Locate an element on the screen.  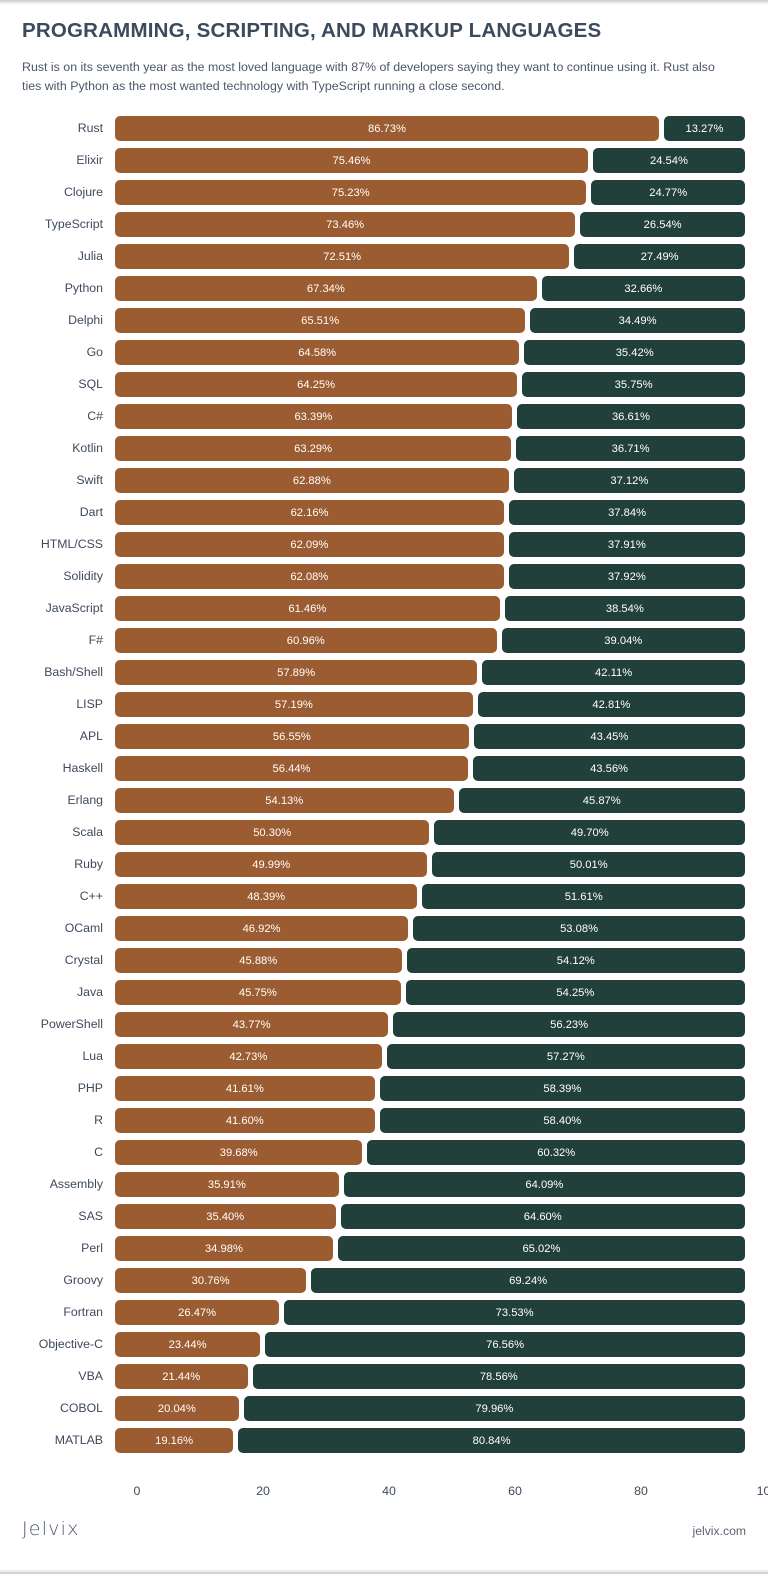
row-bars: 49.99% 50.01% is located at coordinates (430, 864).